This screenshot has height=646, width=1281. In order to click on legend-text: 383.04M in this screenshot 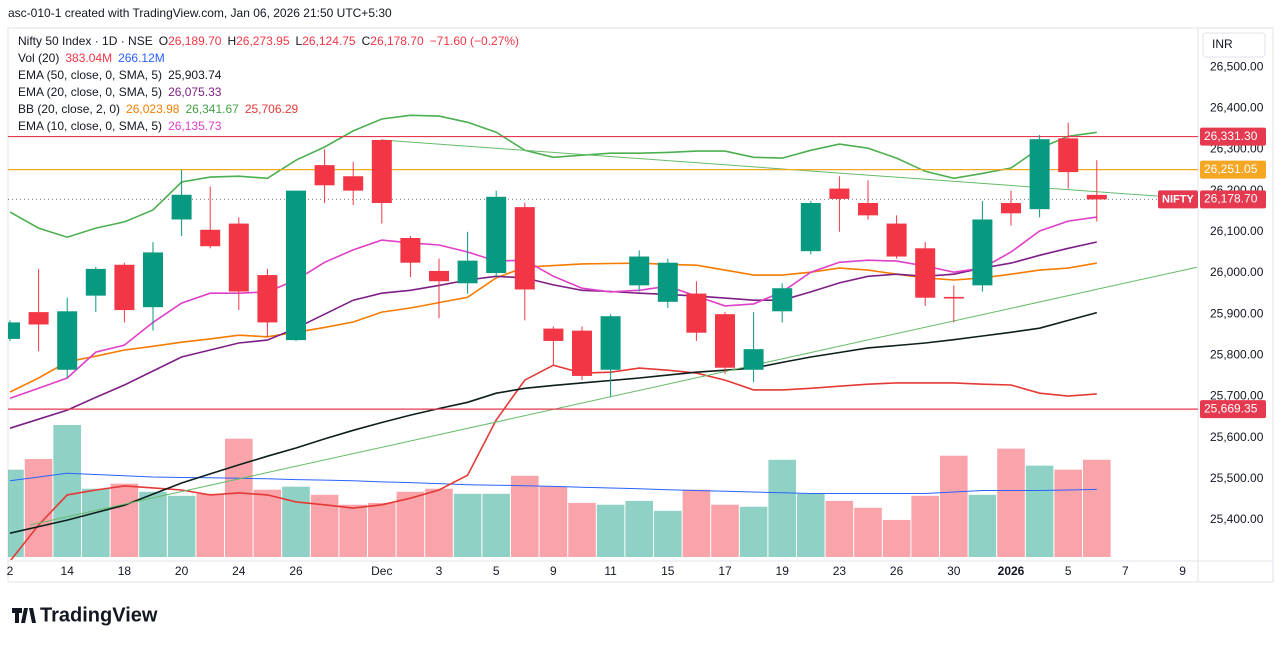, I will do `click(88, 58)`.